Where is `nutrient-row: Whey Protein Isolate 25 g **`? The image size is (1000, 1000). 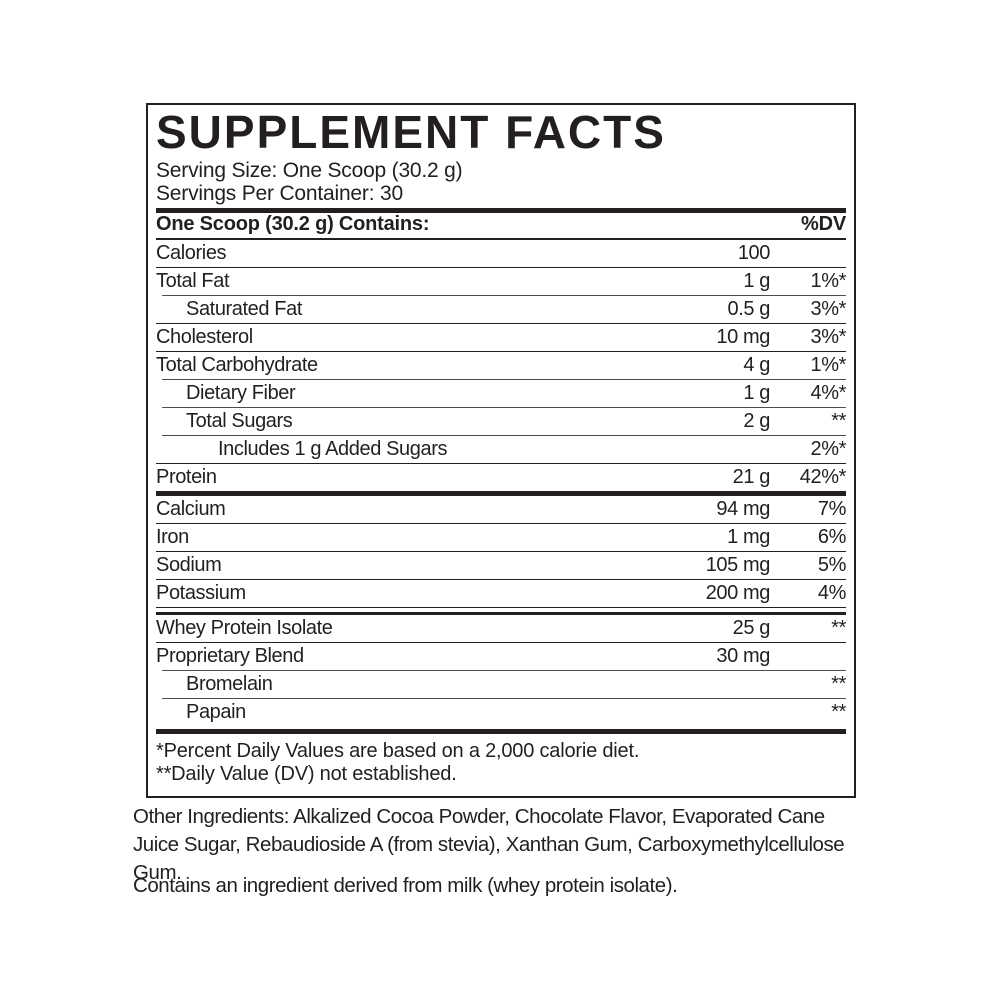 nutrient-row: Whey Protein Isolate 25 g ** is located at coordinates (501, 628).